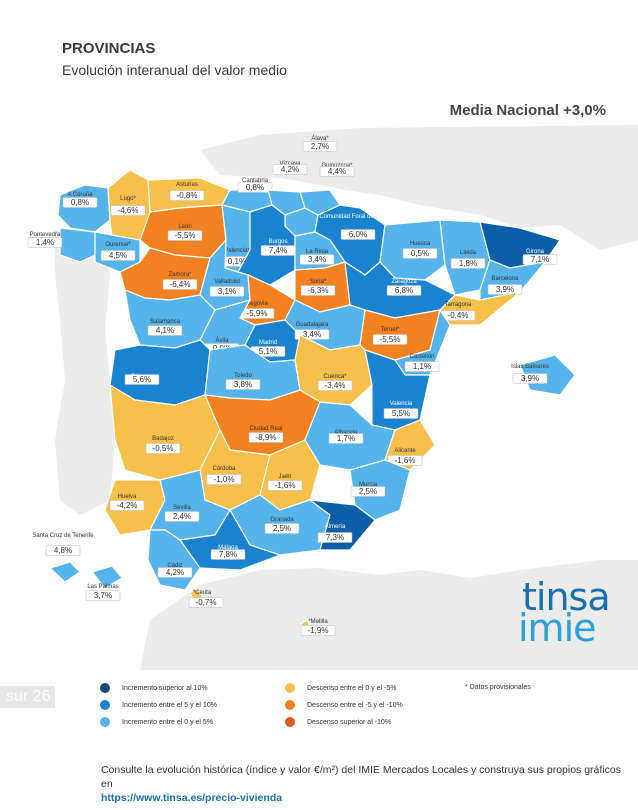 The width and height of the screenshot is (638, 810). I want to click on legend-item-5: Descenso entre el -5 y el -10%, so click(344, 705).